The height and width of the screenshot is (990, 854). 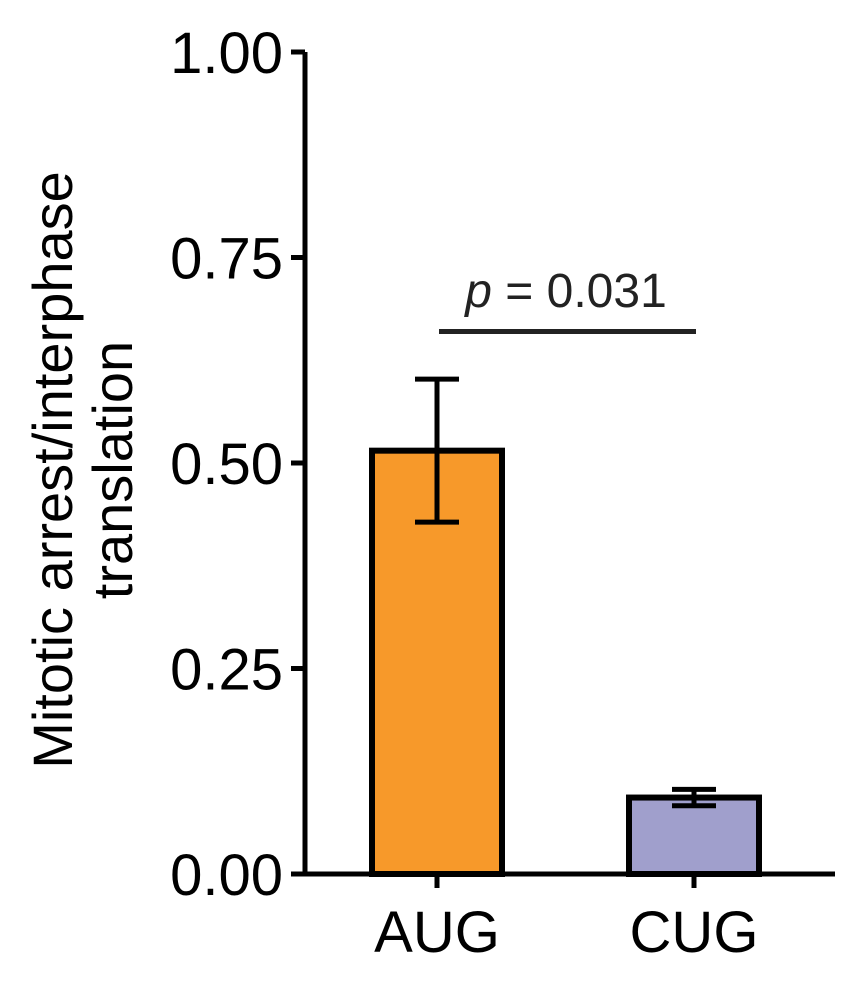 I want to click on p-symbol: p, so click(x=477, y=291).